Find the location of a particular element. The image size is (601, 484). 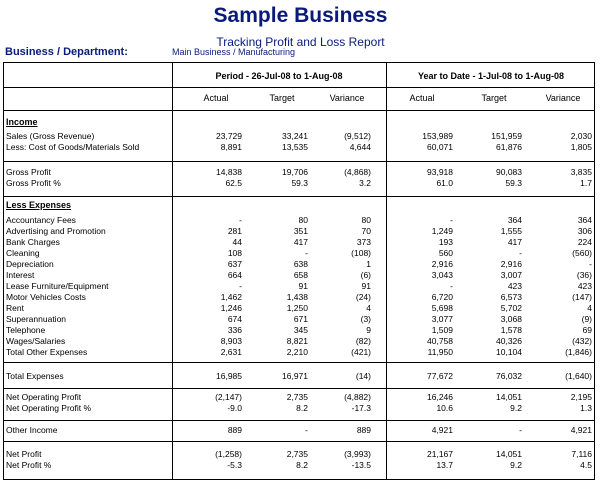

ytd-header: Year to Date - 1-Jul-08 to 1-Aug-08 is located at coordinates (491, 76).